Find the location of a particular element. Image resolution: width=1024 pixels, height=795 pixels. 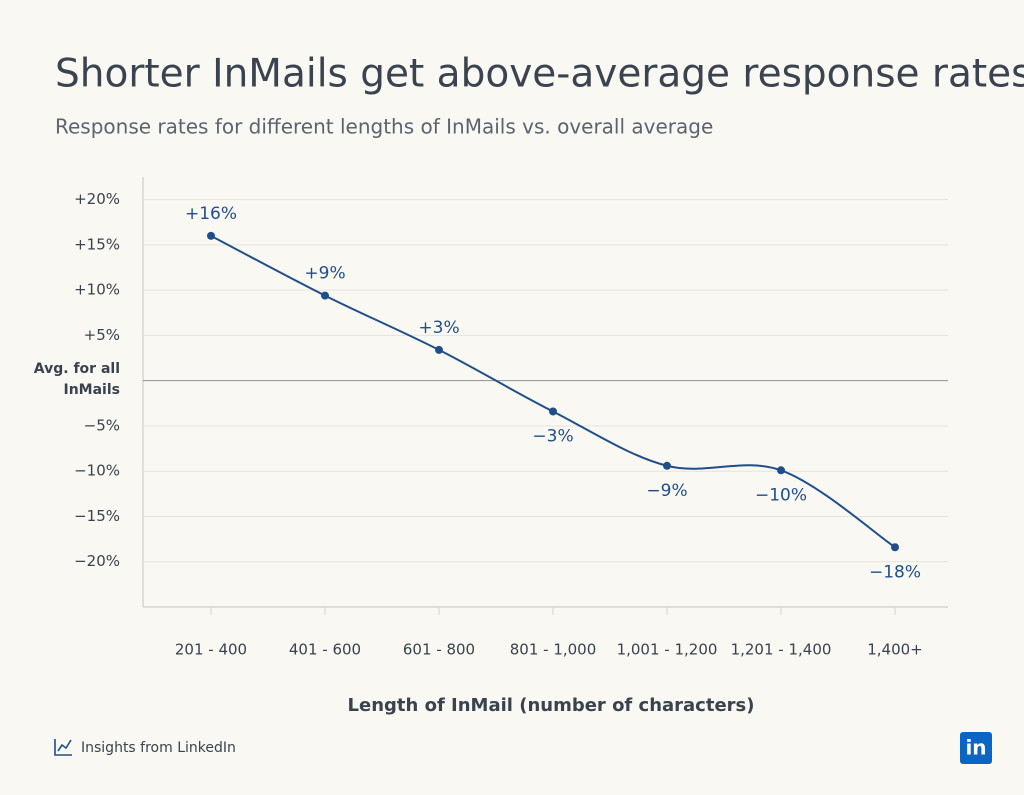

x-axis-title: Length of InMail (number of characters) is located at coordinates (551, 705).